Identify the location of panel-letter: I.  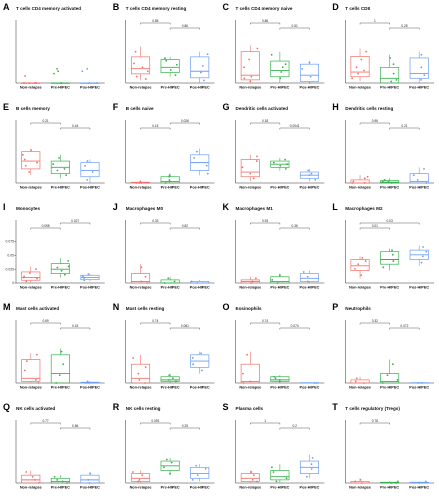
(4, 207).